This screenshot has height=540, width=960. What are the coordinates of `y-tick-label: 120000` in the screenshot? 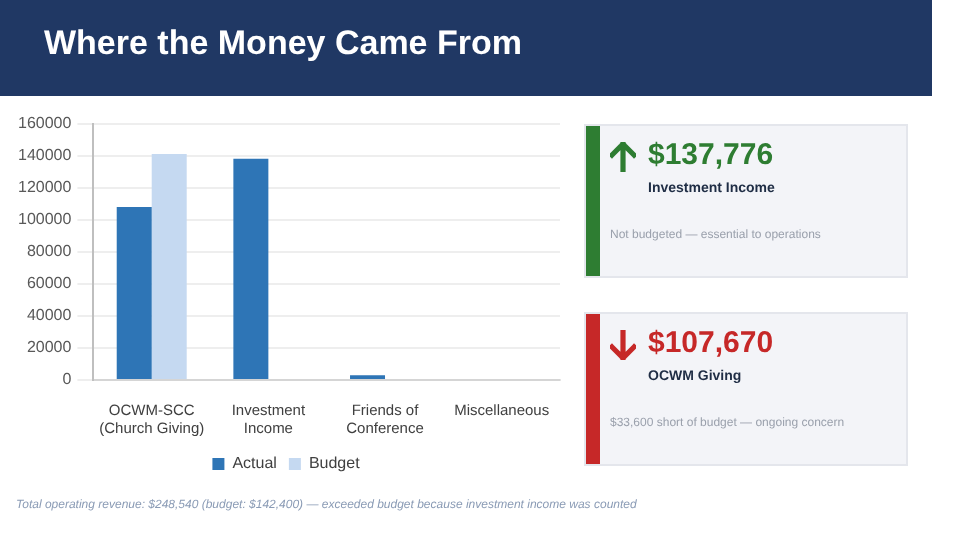 It's located at (45, 187).